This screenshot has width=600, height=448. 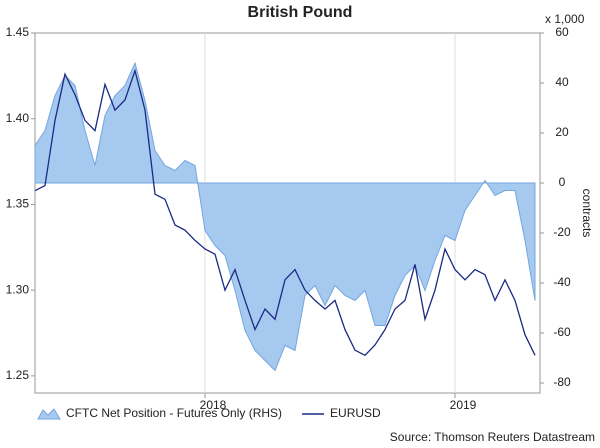 What do you see at coordinates (565, 19) in the screenshot?
I see `y2-unit: x 1,000` at bounding box center [565, 19].